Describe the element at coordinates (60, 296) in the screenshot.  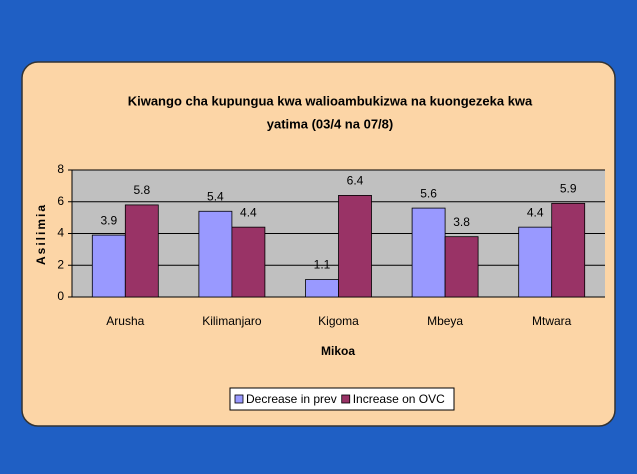
I see `y-tick-label: 0` at that location.